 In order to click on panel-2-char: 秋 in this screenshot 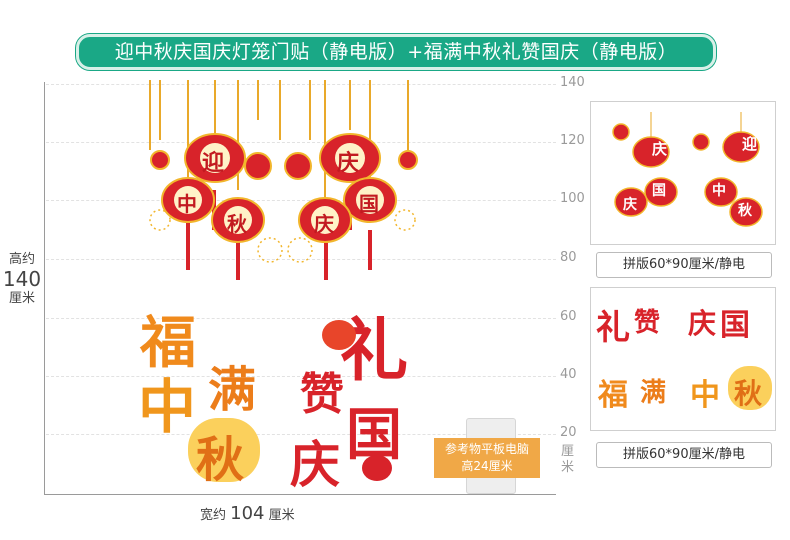, I will do `click(748, 393)`.